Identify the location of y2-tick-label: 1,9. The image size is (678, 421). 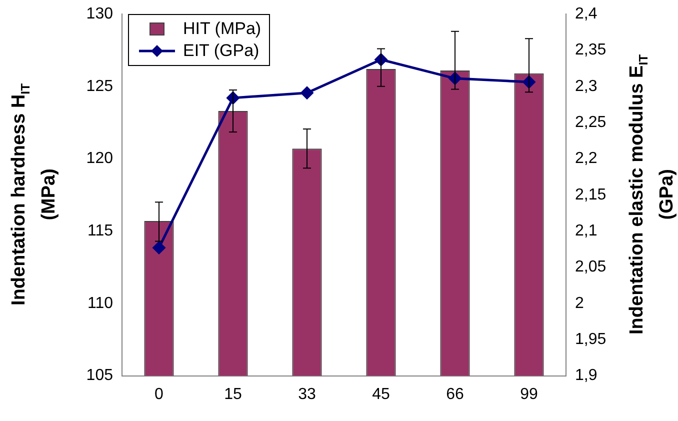
(586, 375).